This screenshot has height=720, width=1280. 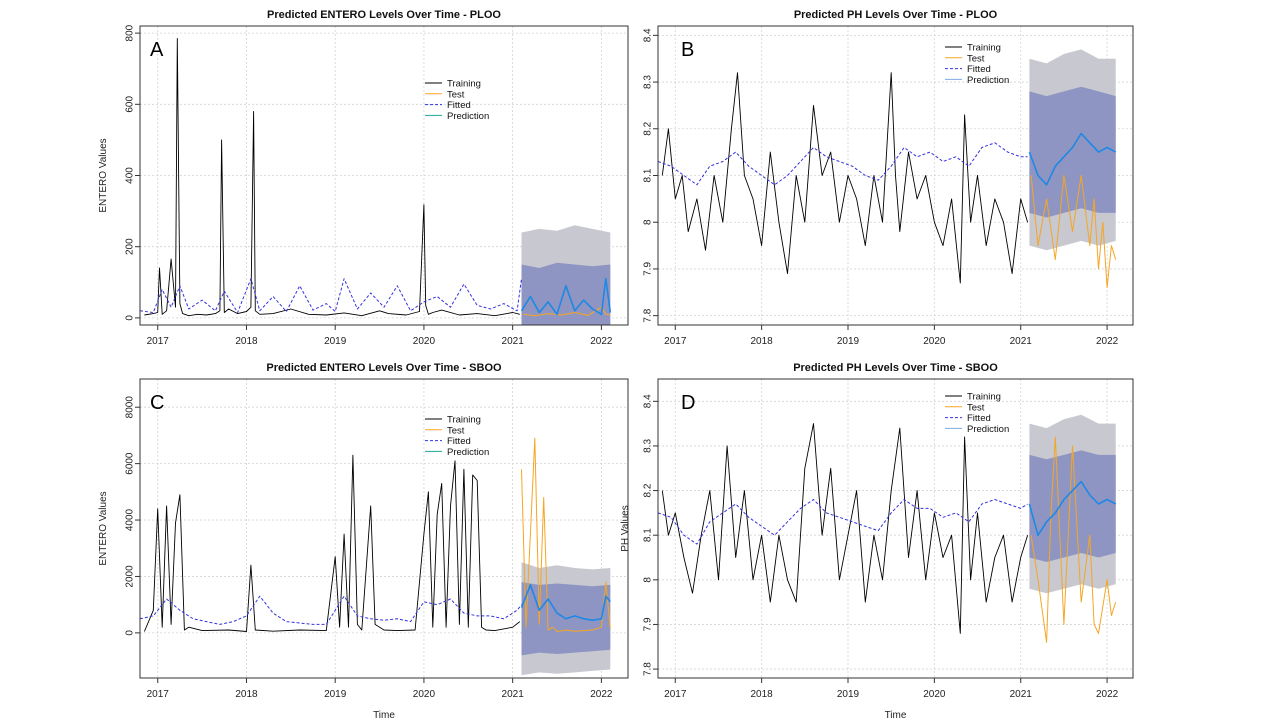 What do you see at coordinates (648, 175) in the screenshot?
I see `y-tick-label: 8.1` at bounding box center [648, 175].